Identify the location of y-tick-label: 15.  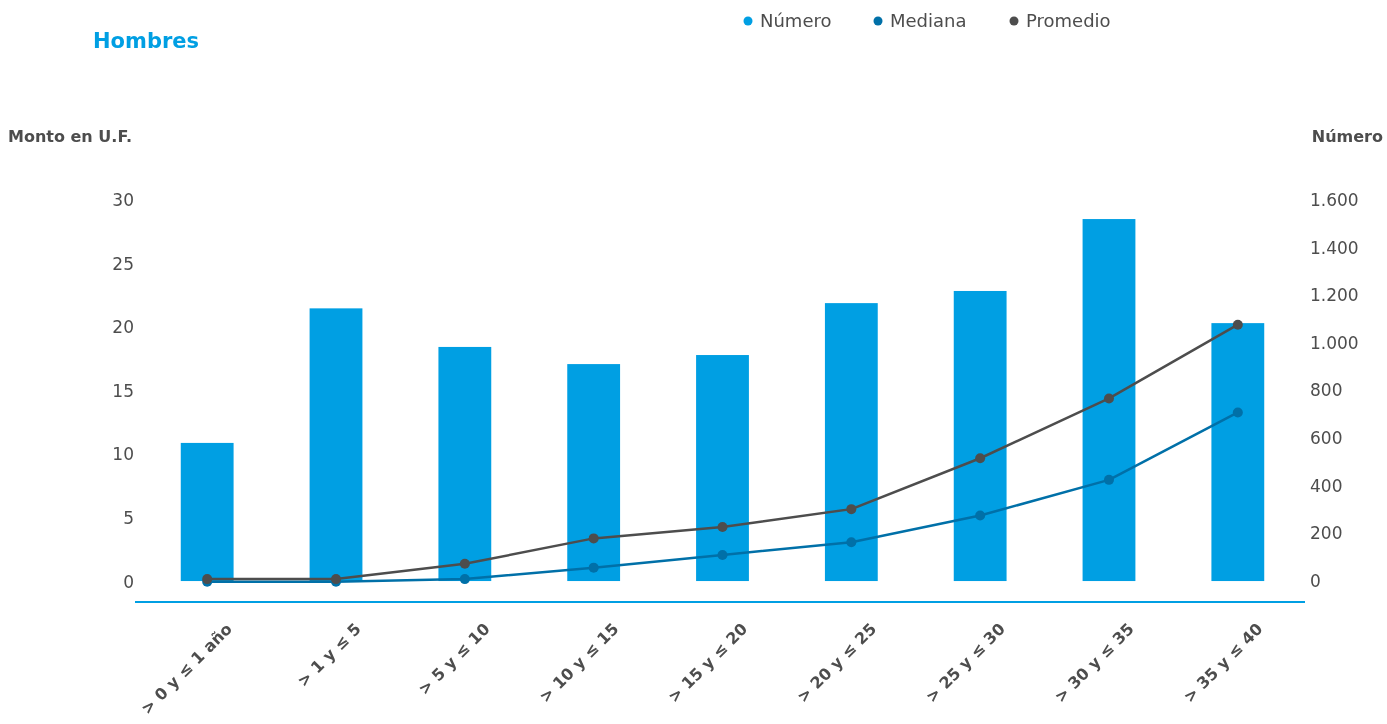
(123, 390).